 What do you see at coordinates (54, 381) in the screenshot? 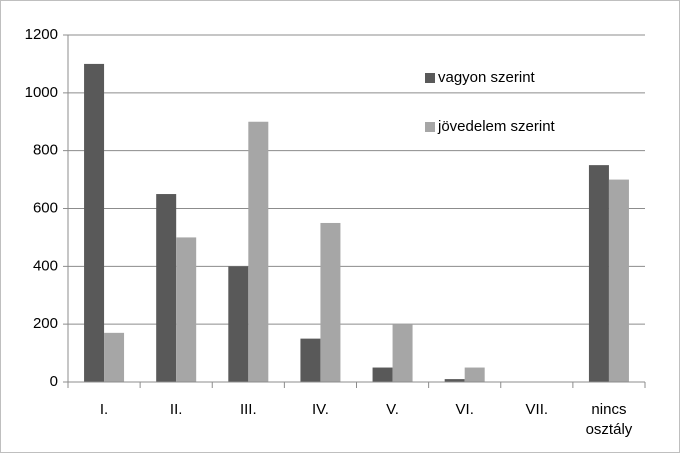
I see `y-tick-label: 0` at bounding box center [54, 381].